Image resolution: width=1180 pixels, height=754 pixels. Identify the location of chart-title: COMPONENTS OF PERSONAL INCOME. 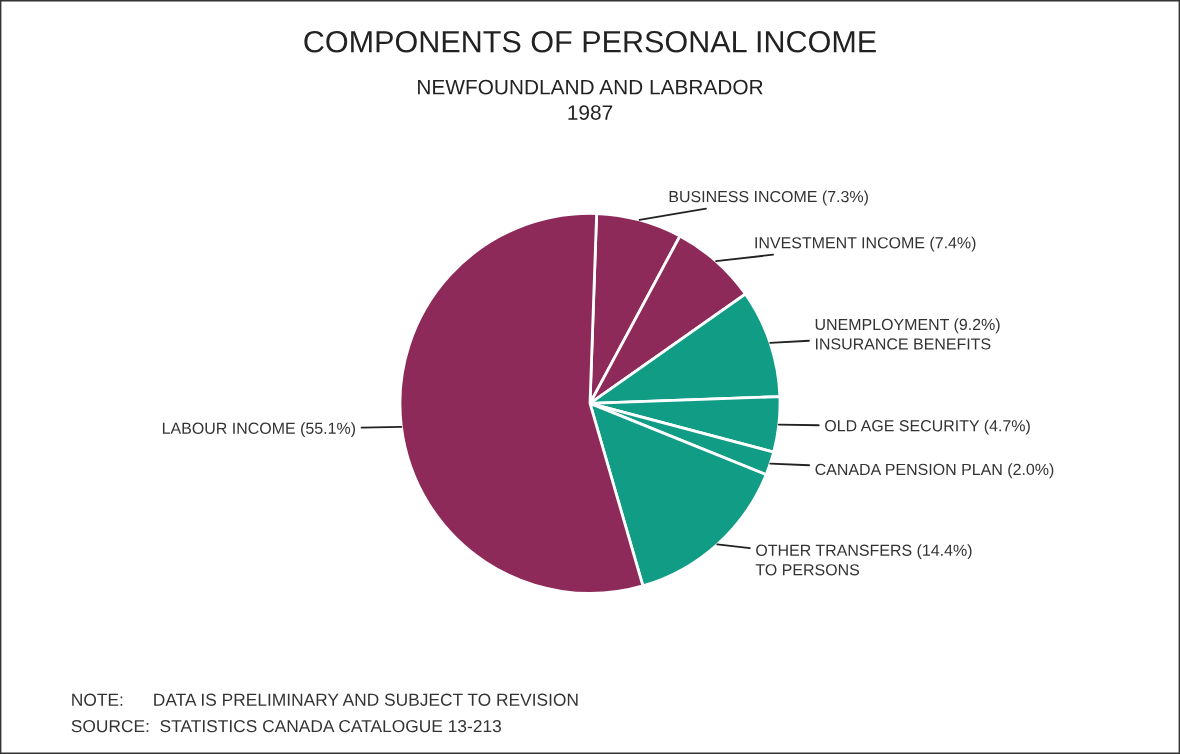
(590, 41).